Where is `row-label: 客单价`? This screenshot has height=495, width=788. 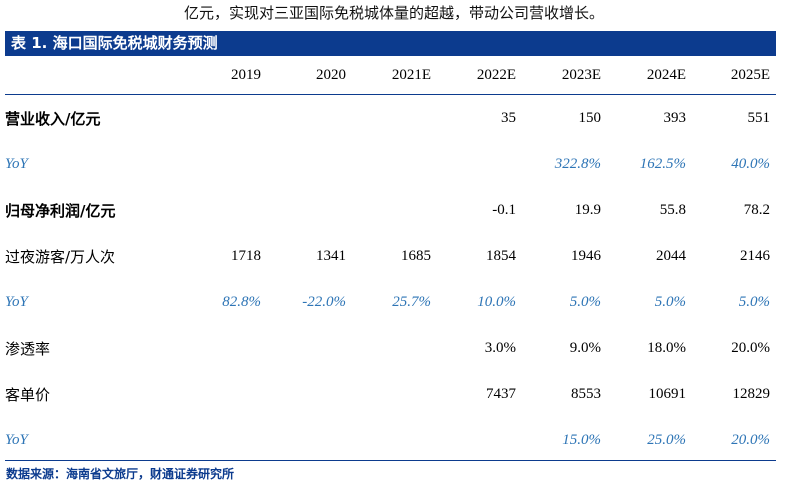 row-label: 客单价 is located at coordinates (28, 394).